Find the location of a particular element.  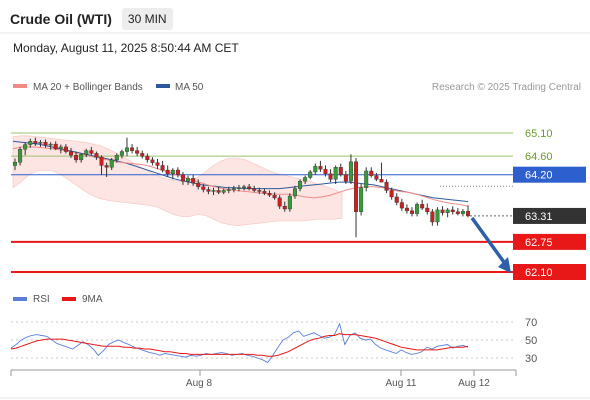

rsi-ma-legend-label: 9MA is located at coordinates (92, 299).